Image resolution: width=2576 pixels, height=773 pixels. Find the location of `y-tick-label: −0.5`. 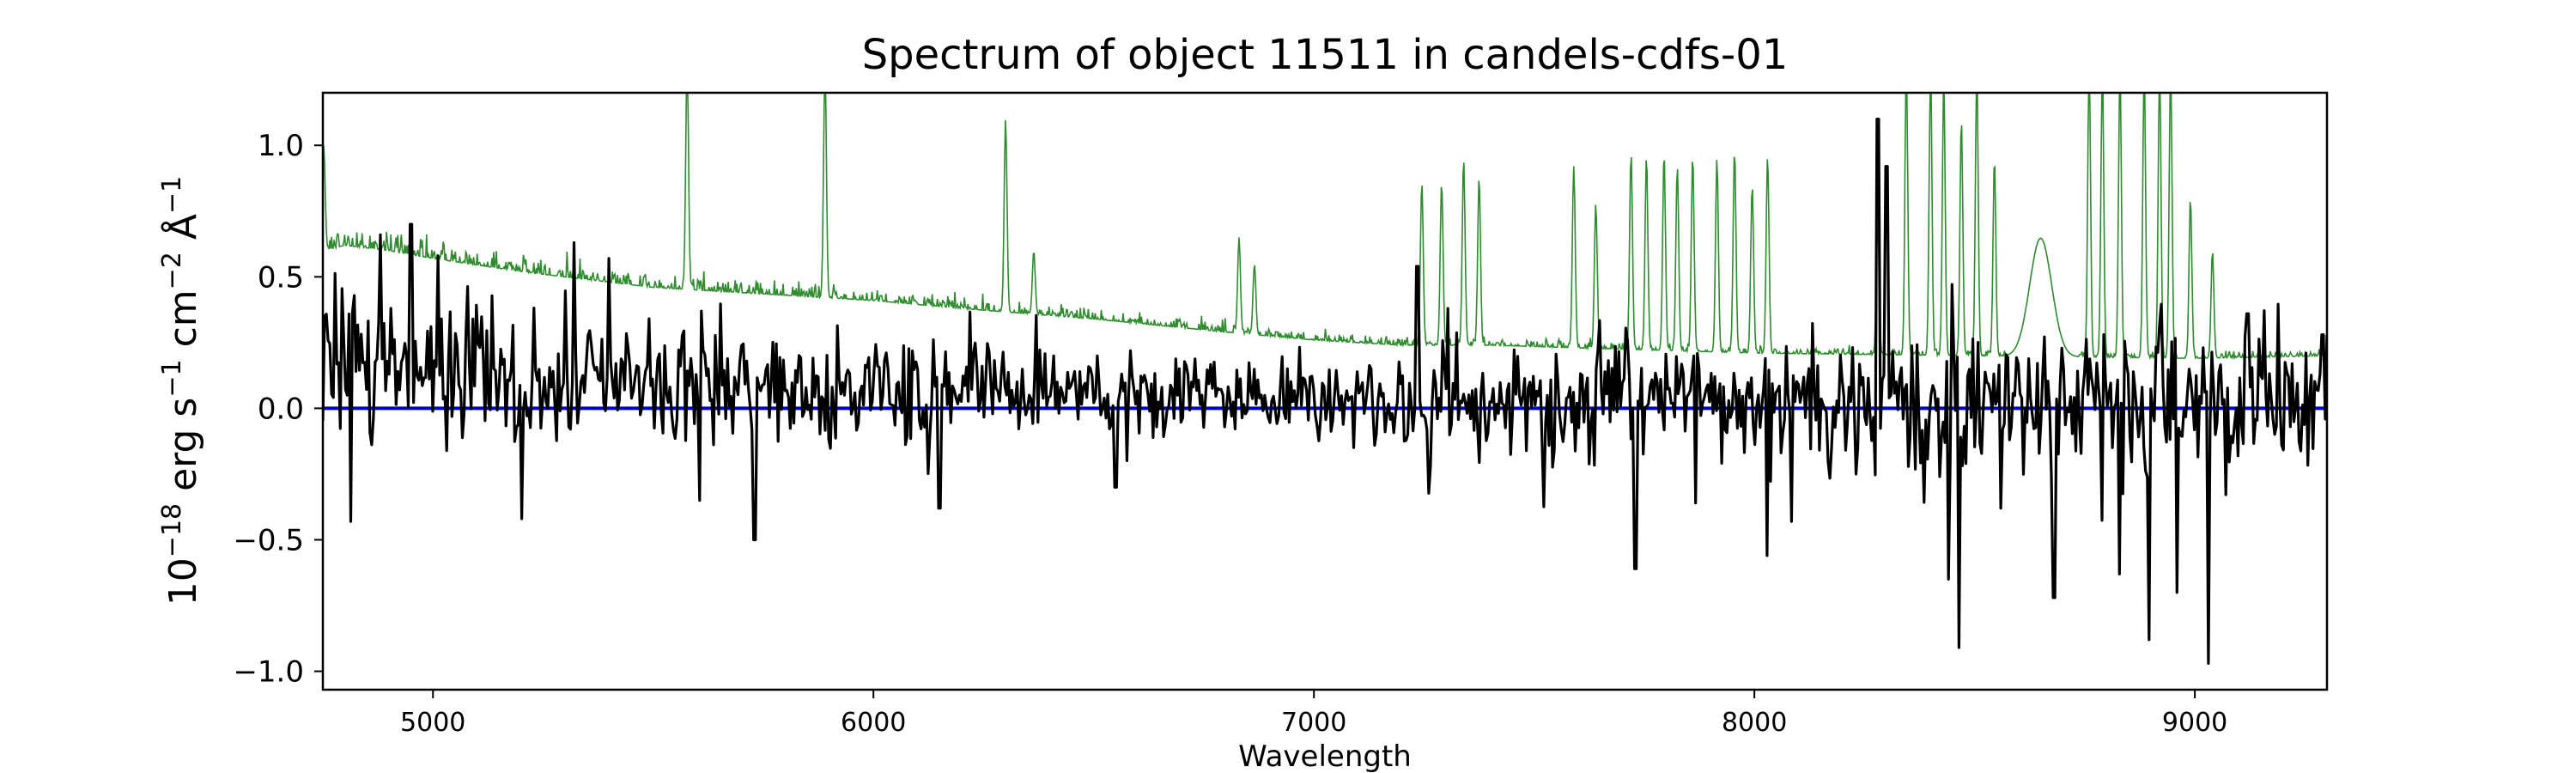

y-tick-label: −0.5 is located at coordinates (269, 540).